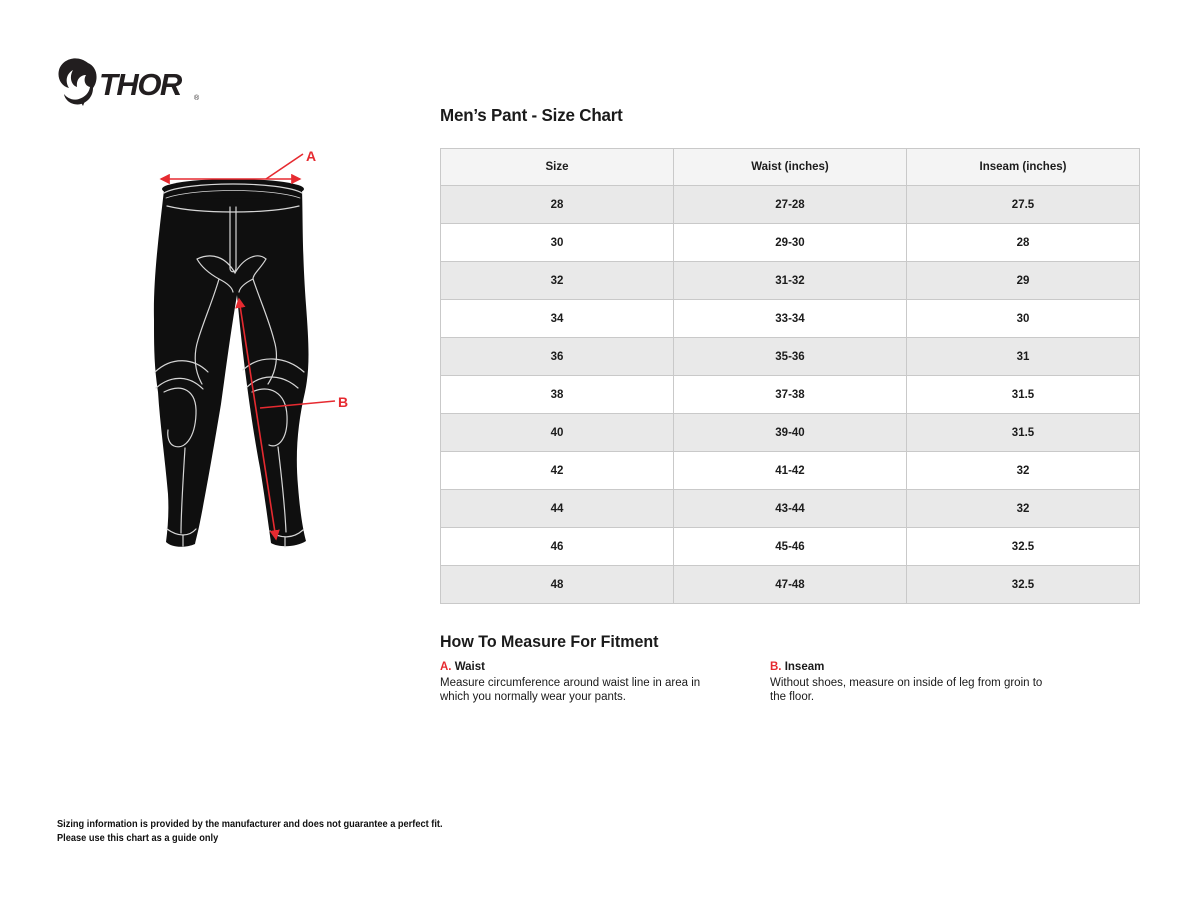 The image size is (1200, 900). I want to click on size-cell: 34, so click(557, 318).